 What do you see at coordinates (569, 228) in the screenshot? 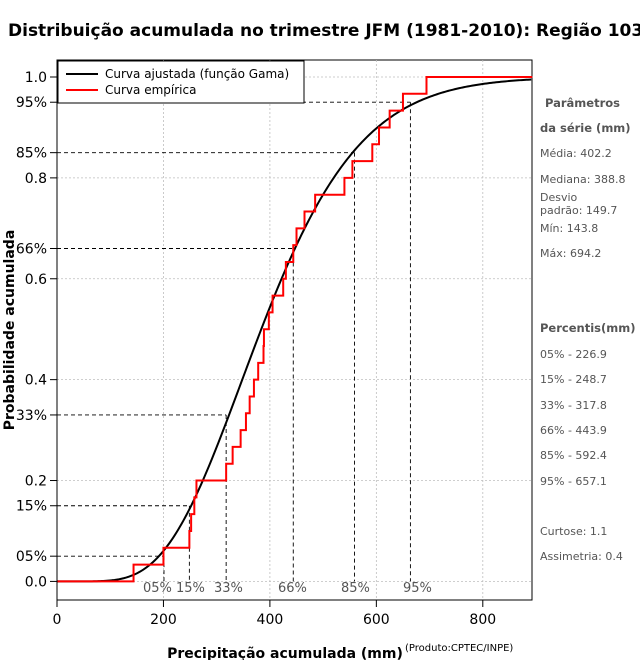
I see `stat-min: Mín: 143.8` at bounding box center [569, 228].